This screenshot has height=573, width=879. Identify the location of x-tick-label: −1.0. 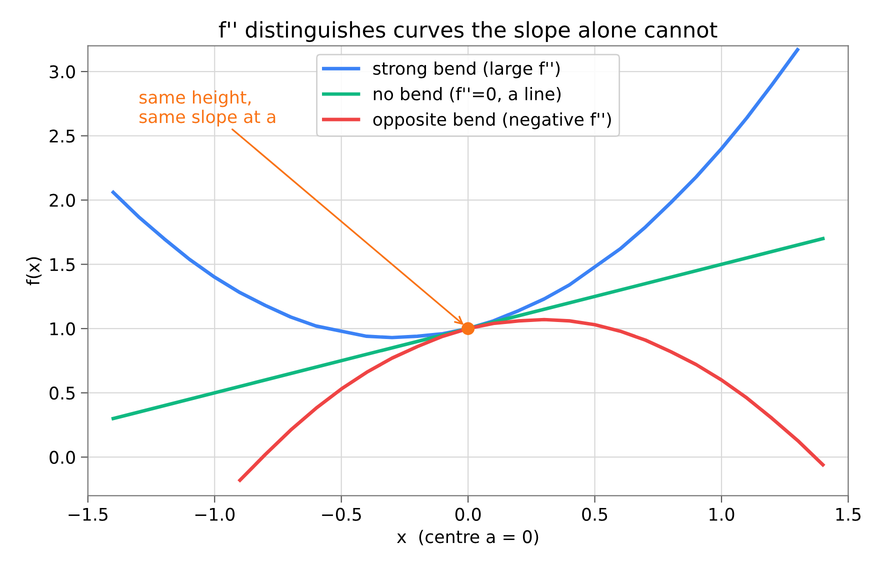
(215, 514).